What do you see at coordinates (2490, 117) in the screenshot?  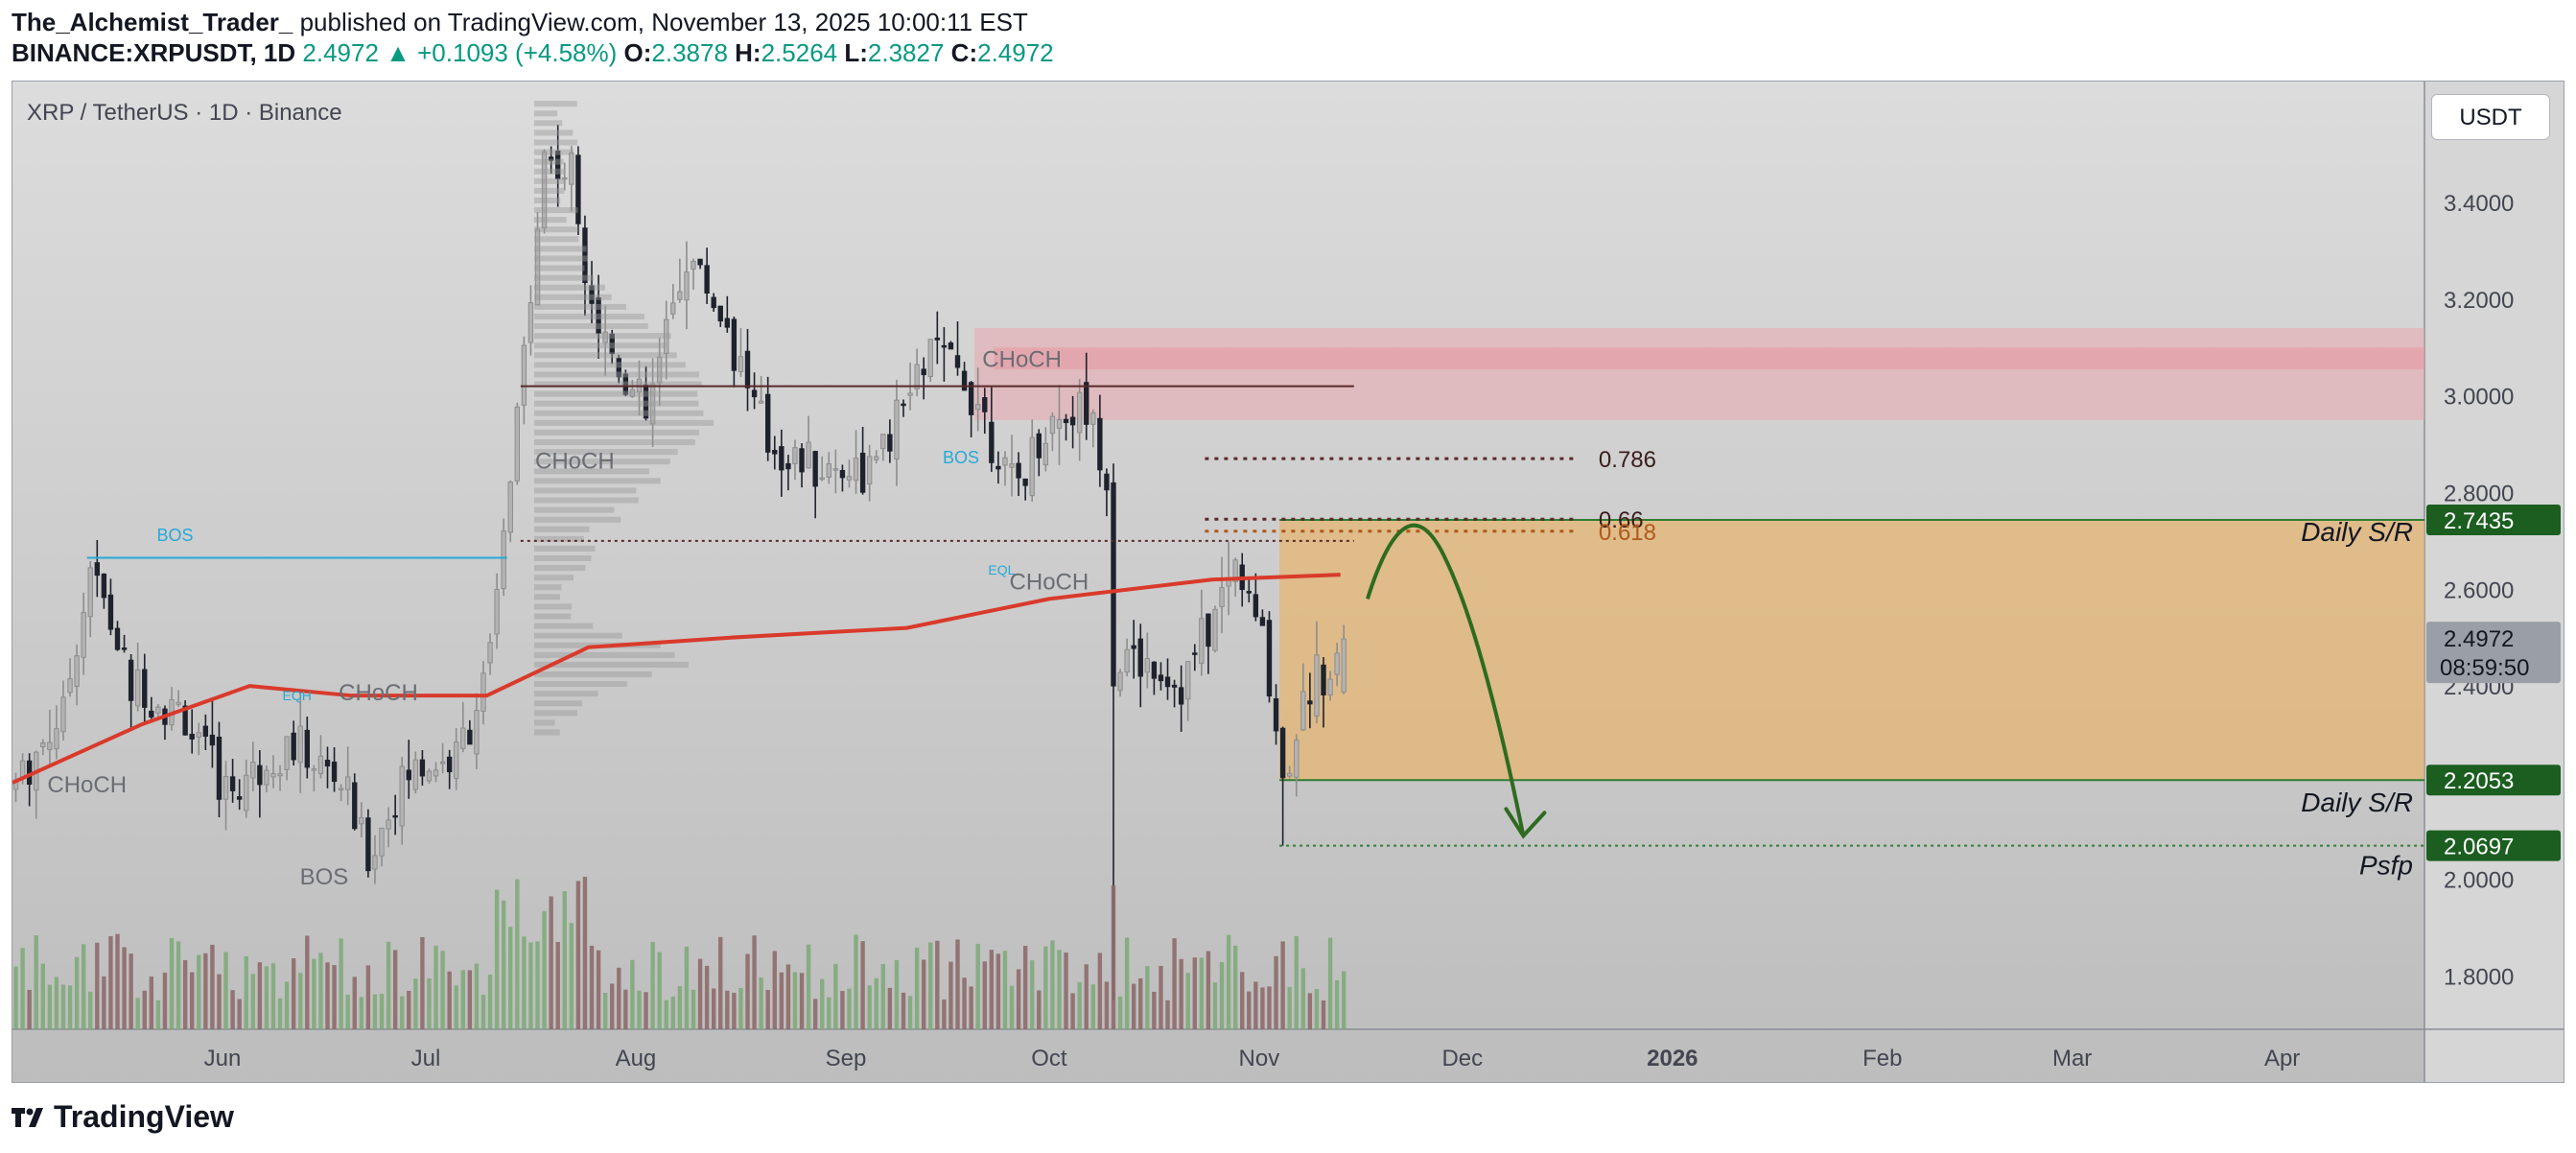 I see `currency-selector: USDT` at bounding box center [2490, 117].